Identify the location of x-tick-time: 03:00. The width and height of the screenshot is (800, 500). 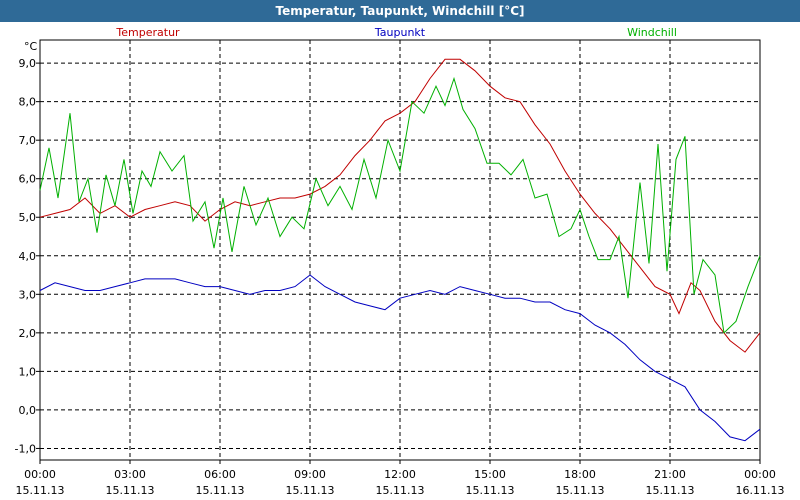
(130, 474).